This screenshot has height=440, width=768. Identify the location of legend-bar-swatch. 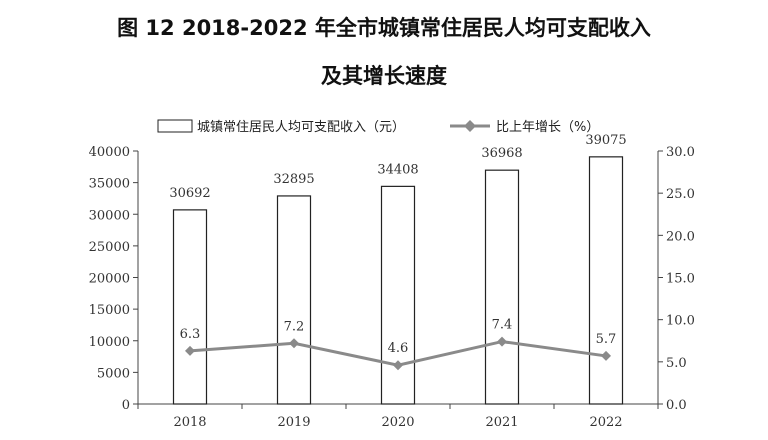
(175, 126).